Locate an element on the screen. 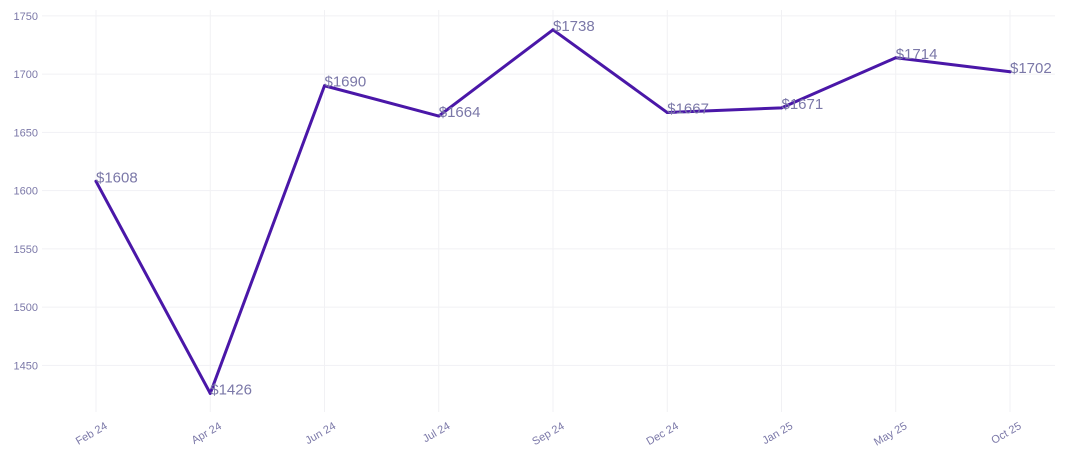  y-tick-label: 1700 is located at coordinates (26, 75).